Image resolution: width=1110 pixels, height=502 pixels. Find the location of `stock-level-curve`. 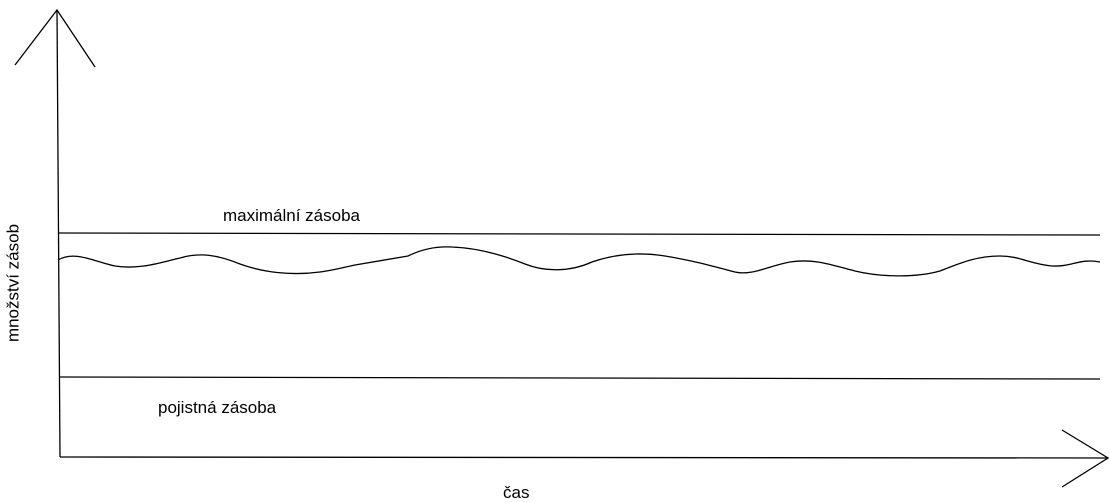

stock-level-curve is located at coordinates (579, 261).